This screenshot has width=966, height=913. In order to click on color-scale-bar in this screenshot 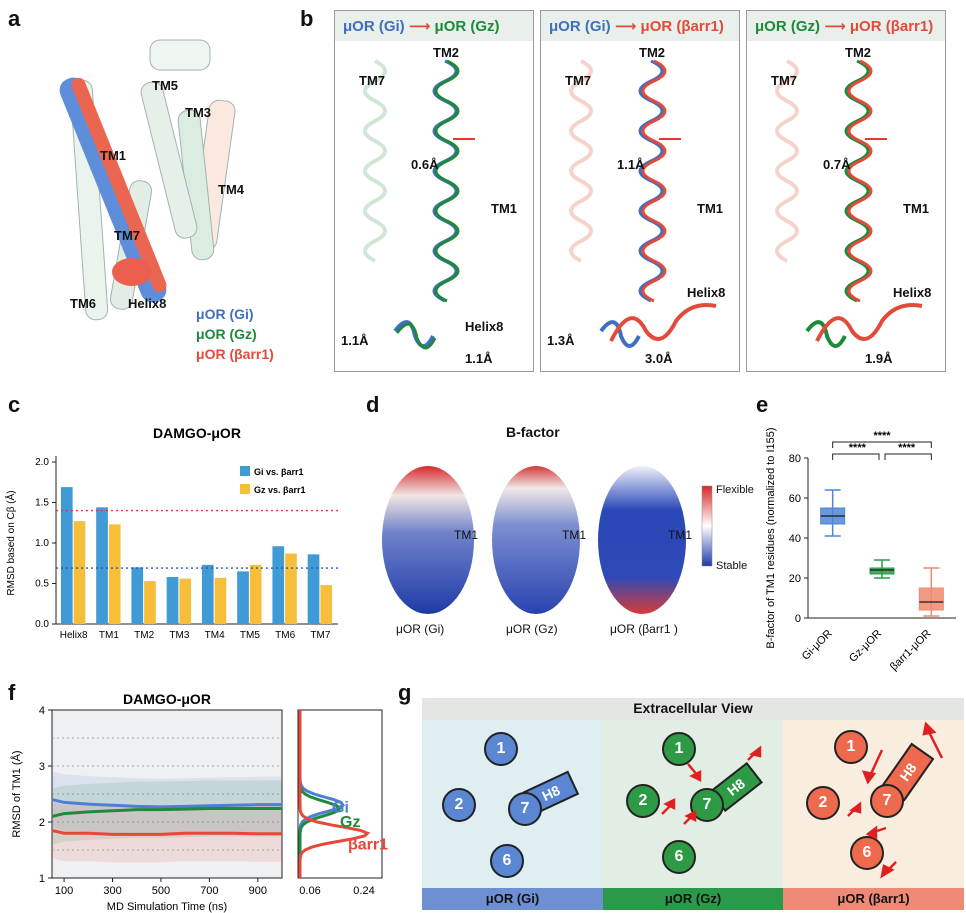, I will do `click(707, 526)`.